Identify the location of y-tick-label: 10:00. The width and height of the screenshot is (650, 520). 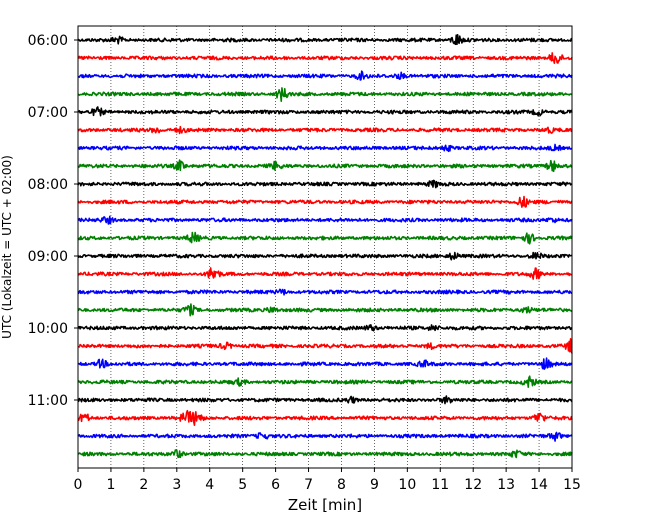
(48, 329).